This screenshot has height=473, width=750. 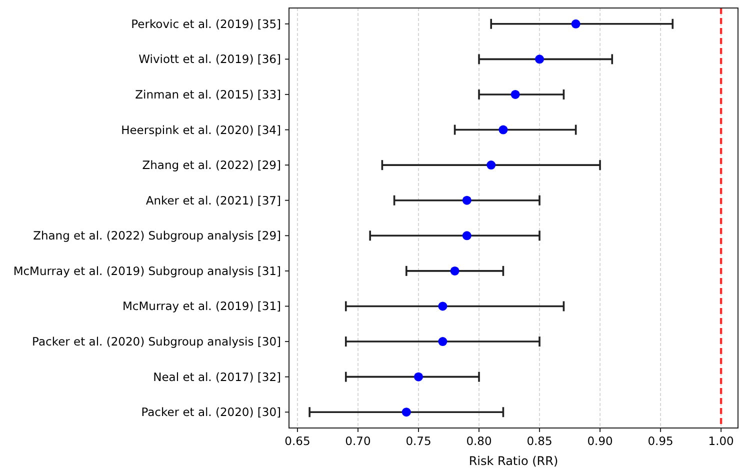 I want to click on x-axis-title: Risk Ratio (RR), so click(x=513, y=461).